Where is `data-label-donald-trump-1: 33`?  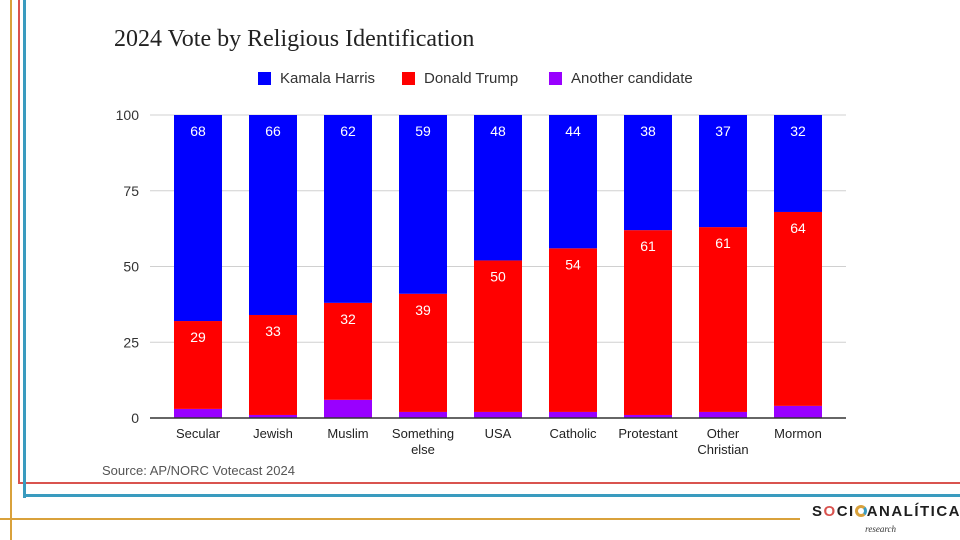 data-label-donald-trump-1: 33 is located at coordinates (273, 331).